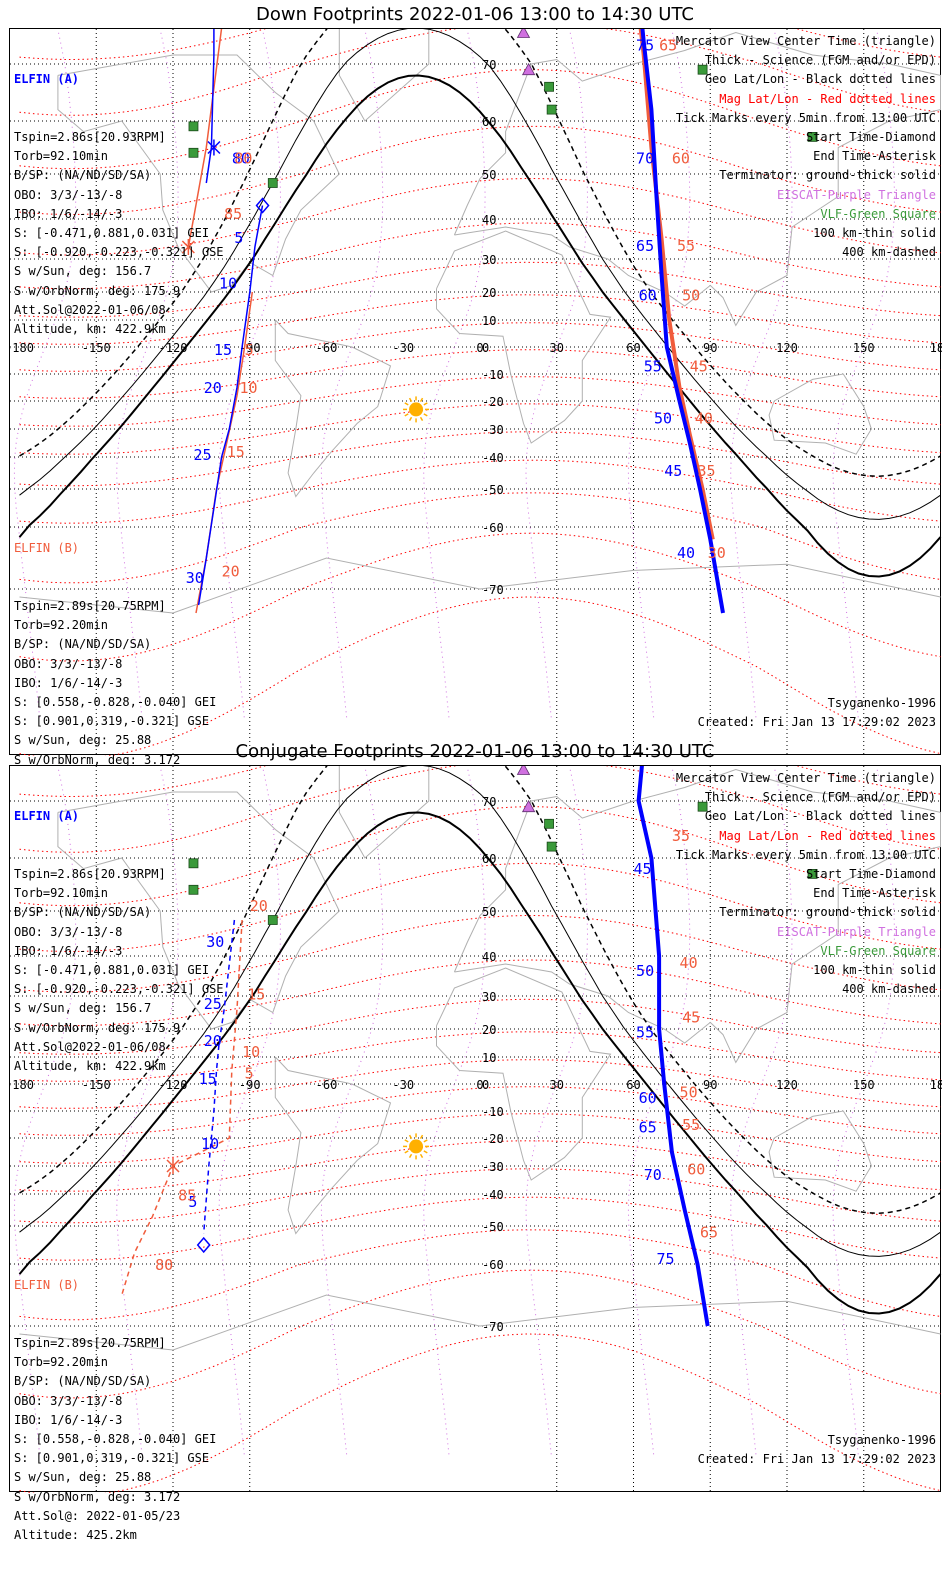  I want to click on latitude-tick-label: -60, so click(493, 528).